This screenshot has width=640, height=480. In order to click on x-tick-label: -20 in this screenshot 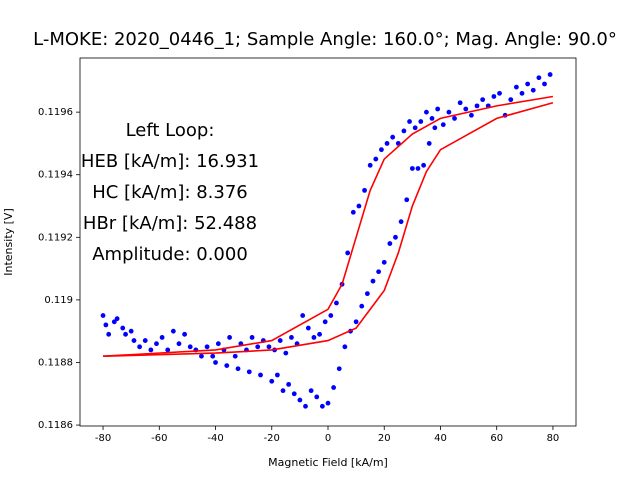, I will do `click(272, 438)`.